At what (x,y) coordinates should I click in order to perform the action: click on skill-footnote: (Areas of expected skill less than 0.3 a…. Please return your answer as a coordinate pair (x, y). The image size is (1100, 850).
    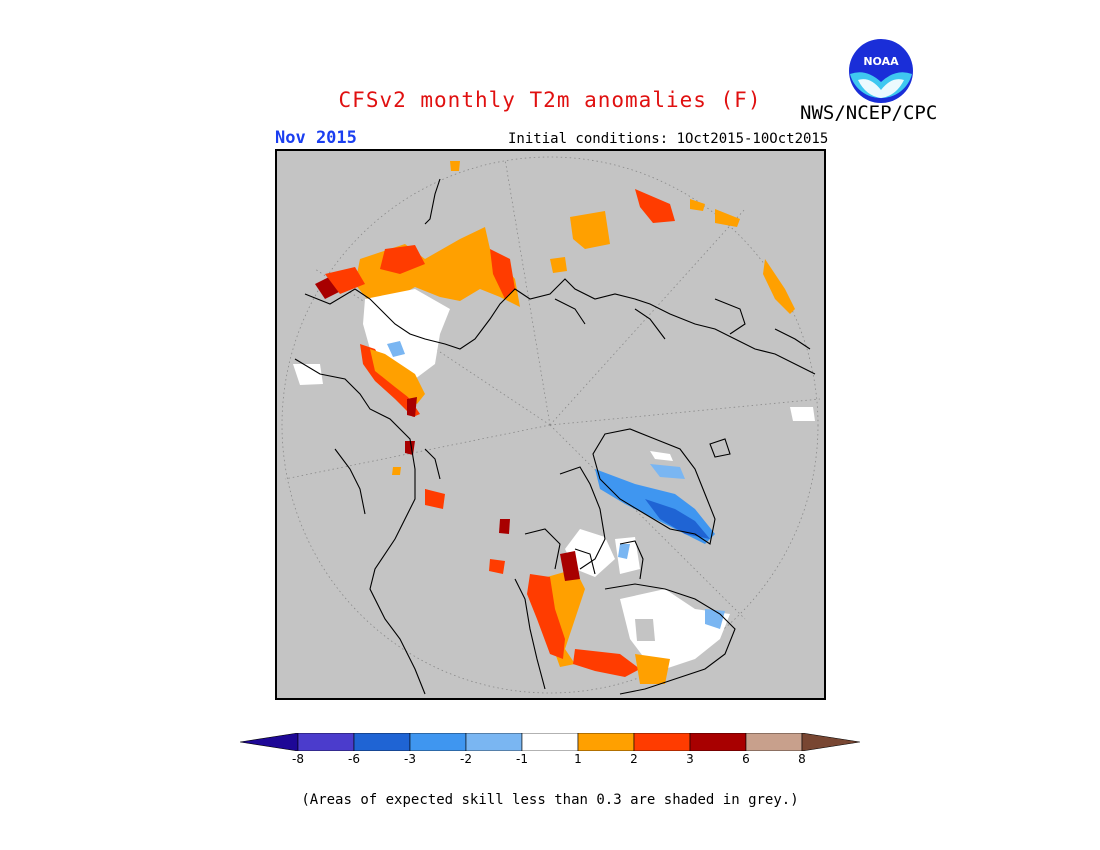
    Looking at the image, I should click on (550, 800).